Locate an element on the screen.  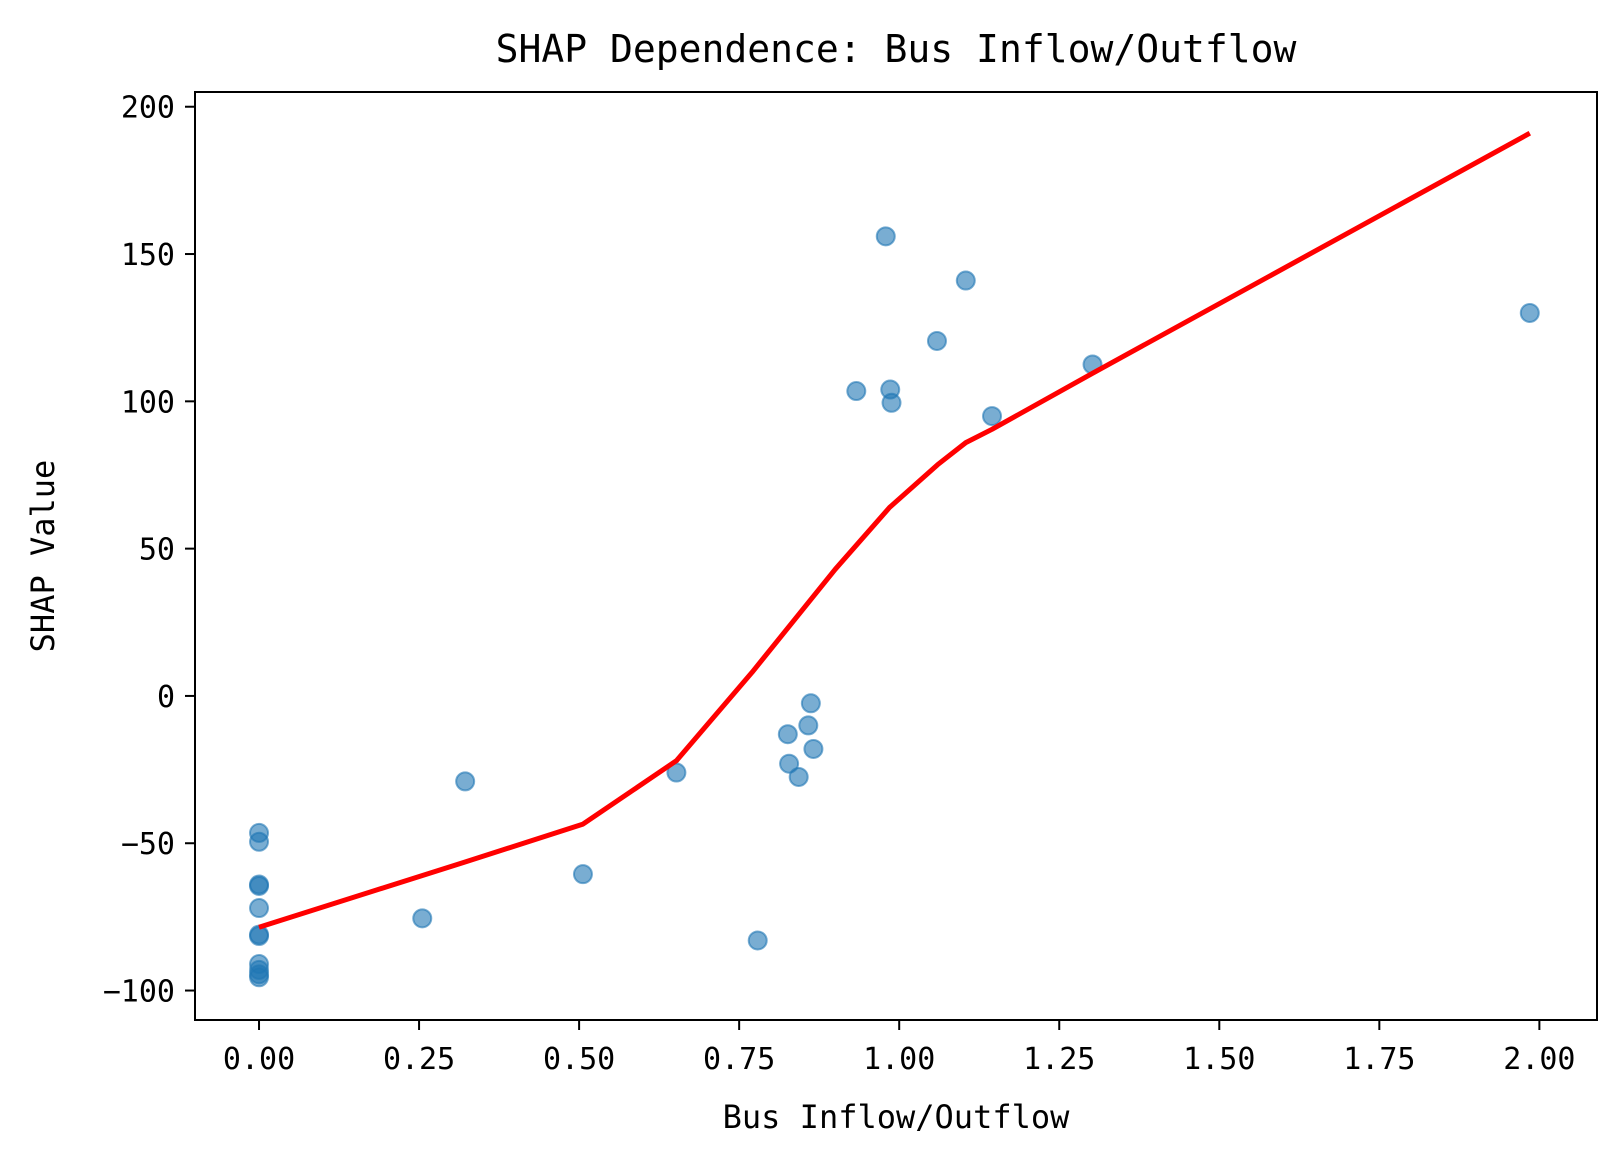
x-tick-label: 1.25 is located at coordinates (1059, 1059).